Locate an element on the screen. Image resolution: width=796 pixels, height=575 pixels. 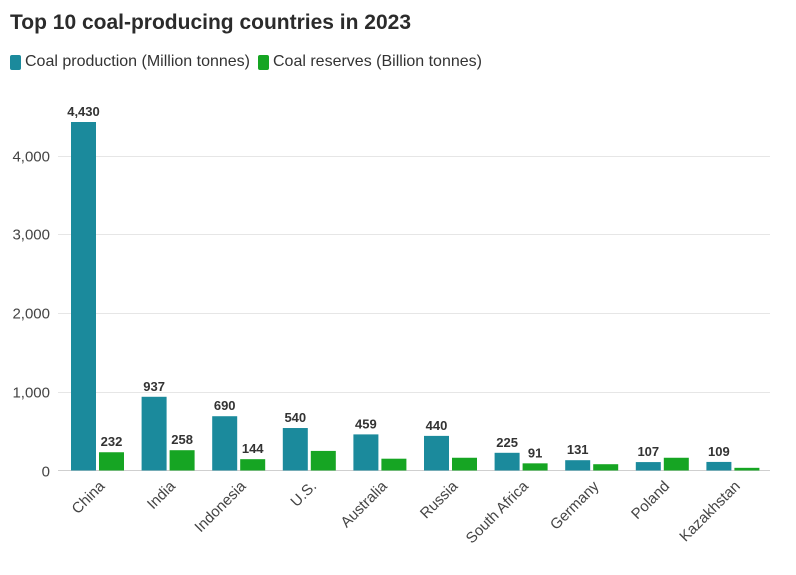
x-tick-label: South Africa is located at coordinates (498, 512).